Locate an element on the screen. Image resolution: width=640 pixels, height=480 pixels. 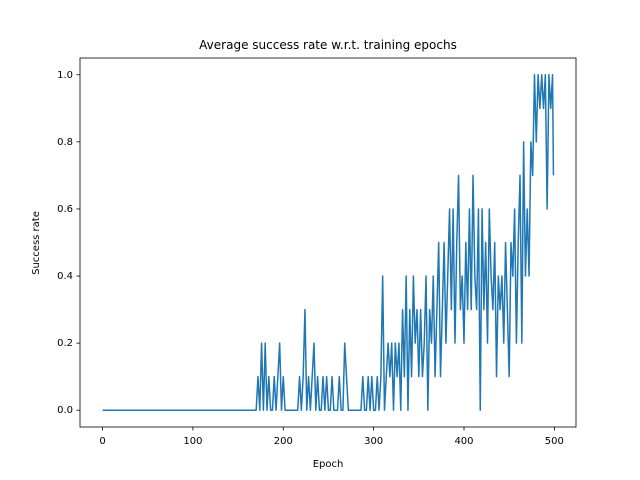
x-tick-label: 0 is located at coordinates (102, 441).